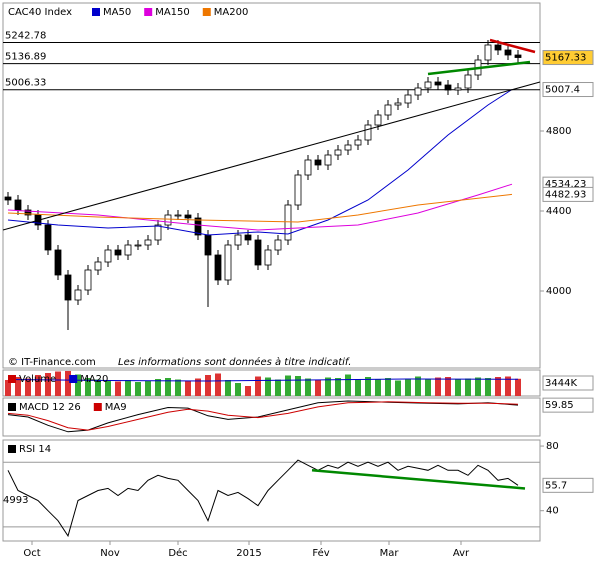 The width and height of the screenshot is (605, 563). What do you see at coordinates (390, 553) in the screenshot?
I see `x-tick-label: Mar` at bounding box center [390, 553].